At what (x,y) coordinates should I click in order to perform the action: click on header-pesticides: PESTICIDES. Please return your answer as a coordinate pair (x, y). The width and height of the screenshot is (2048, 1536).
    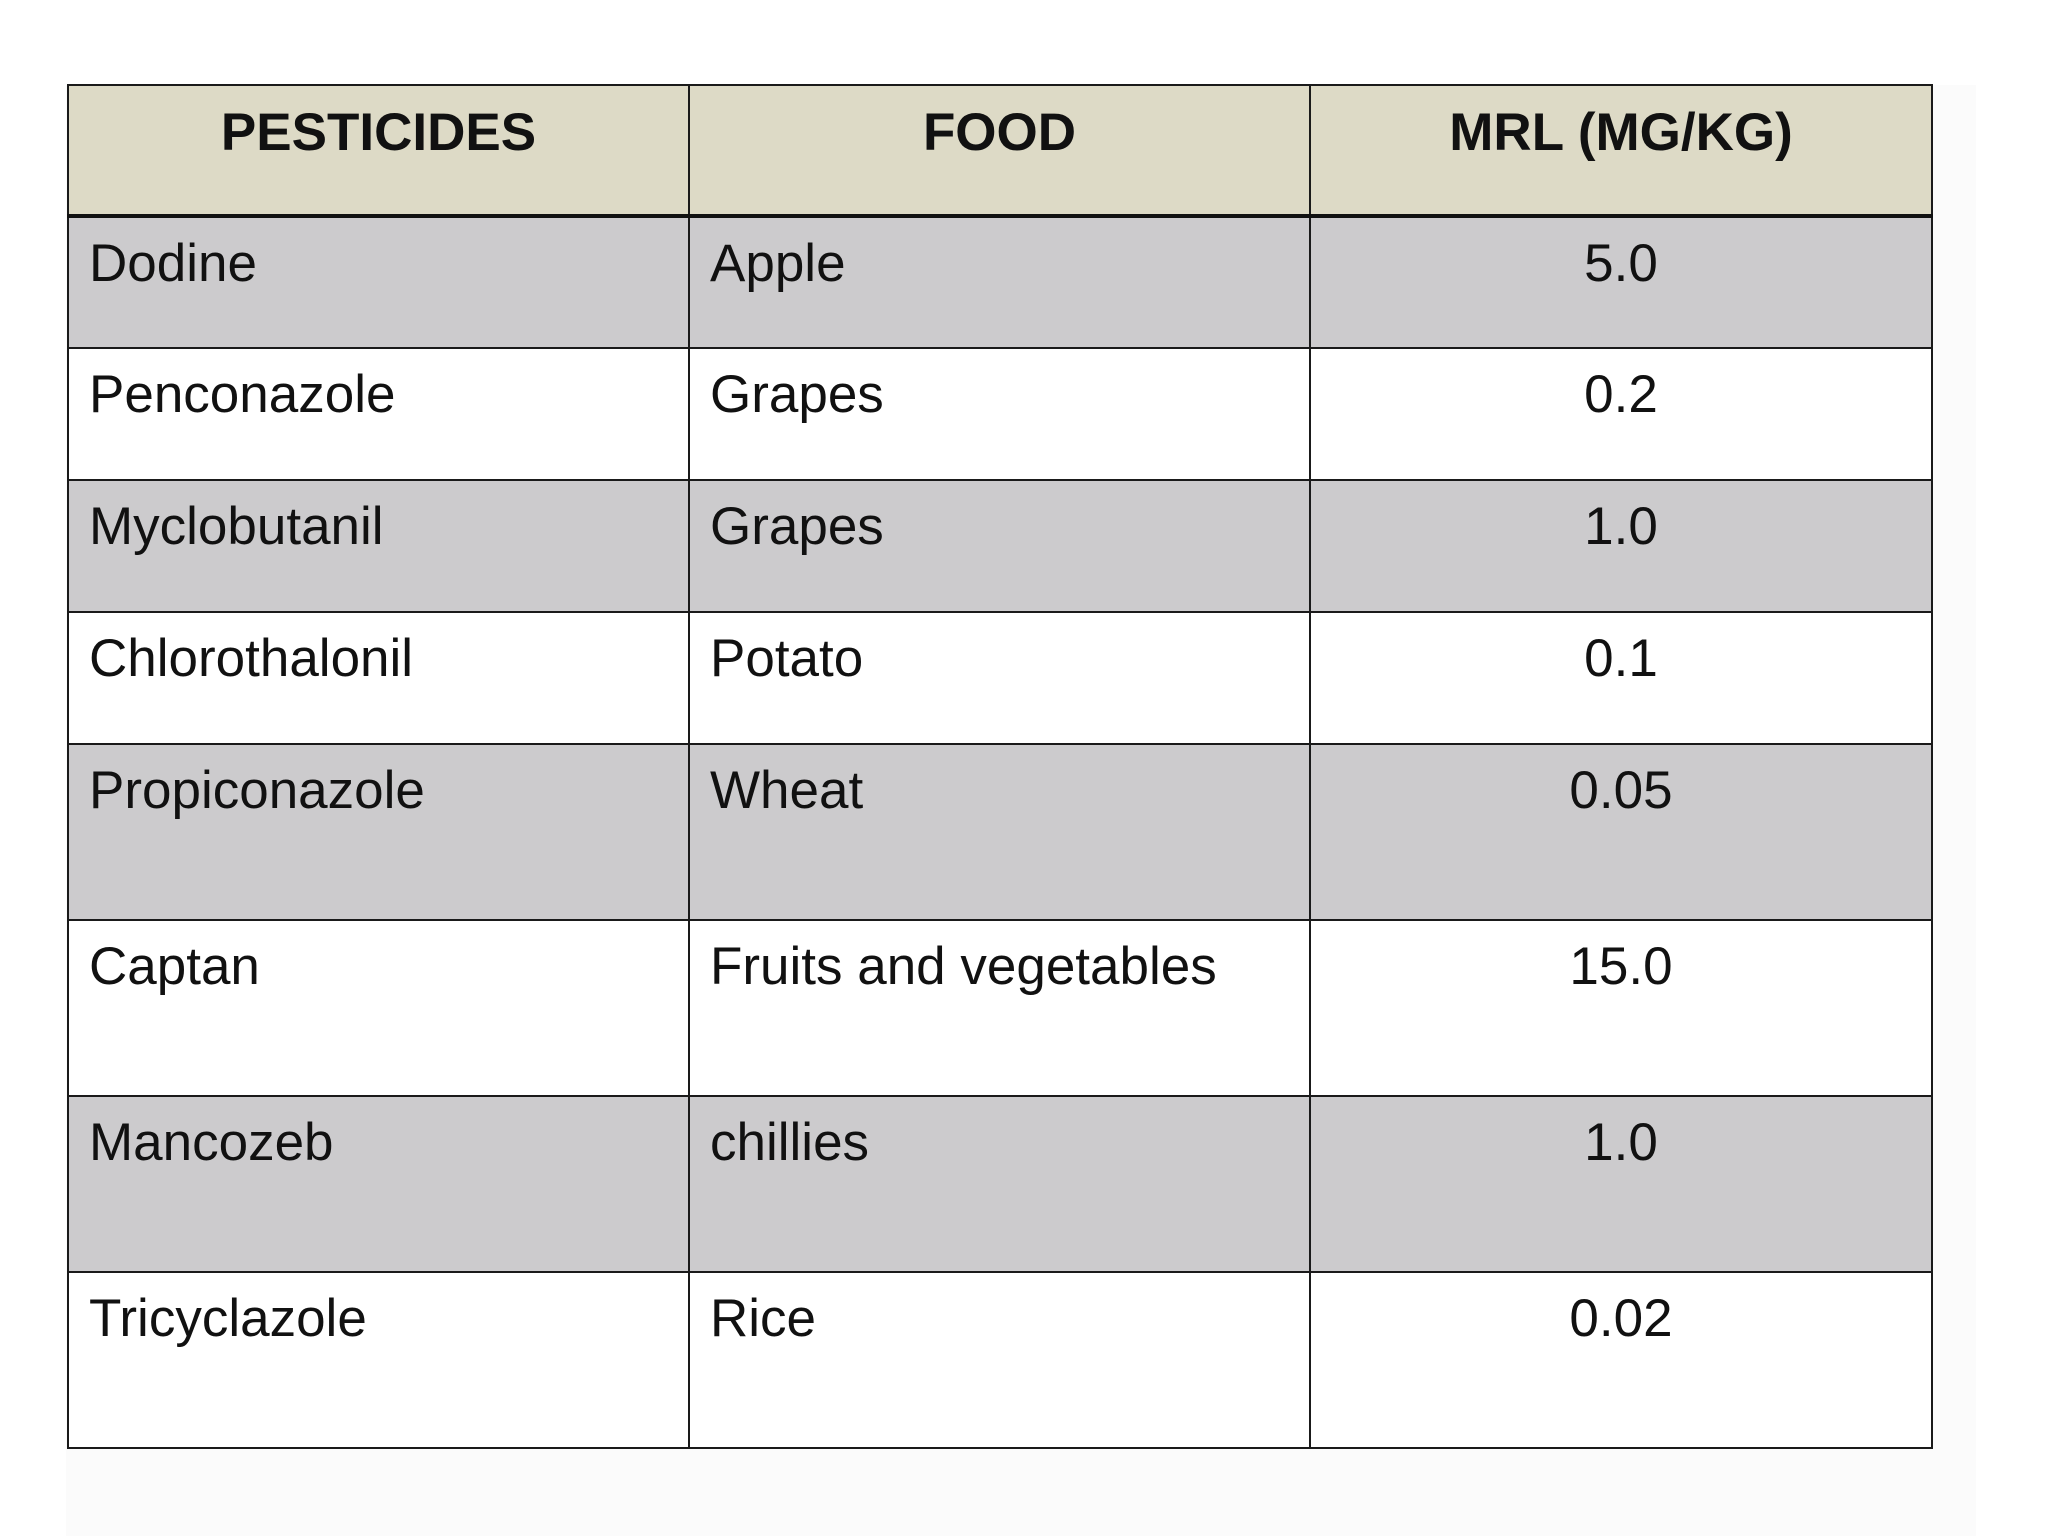
    Looking at the image, I should click on (378, 151).